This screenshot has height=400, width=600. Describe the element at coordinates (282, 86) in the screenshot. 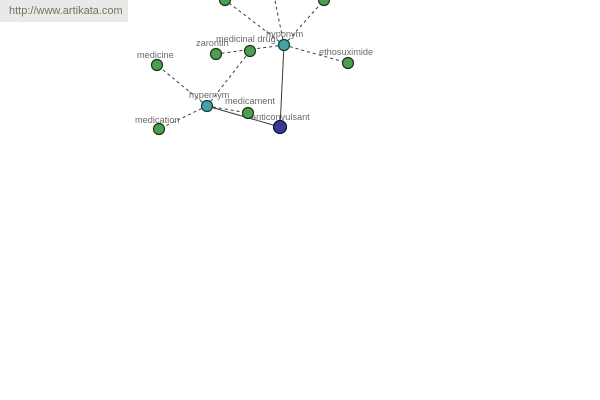

I see `edge-hyponym-anticonvulsant` at that location.